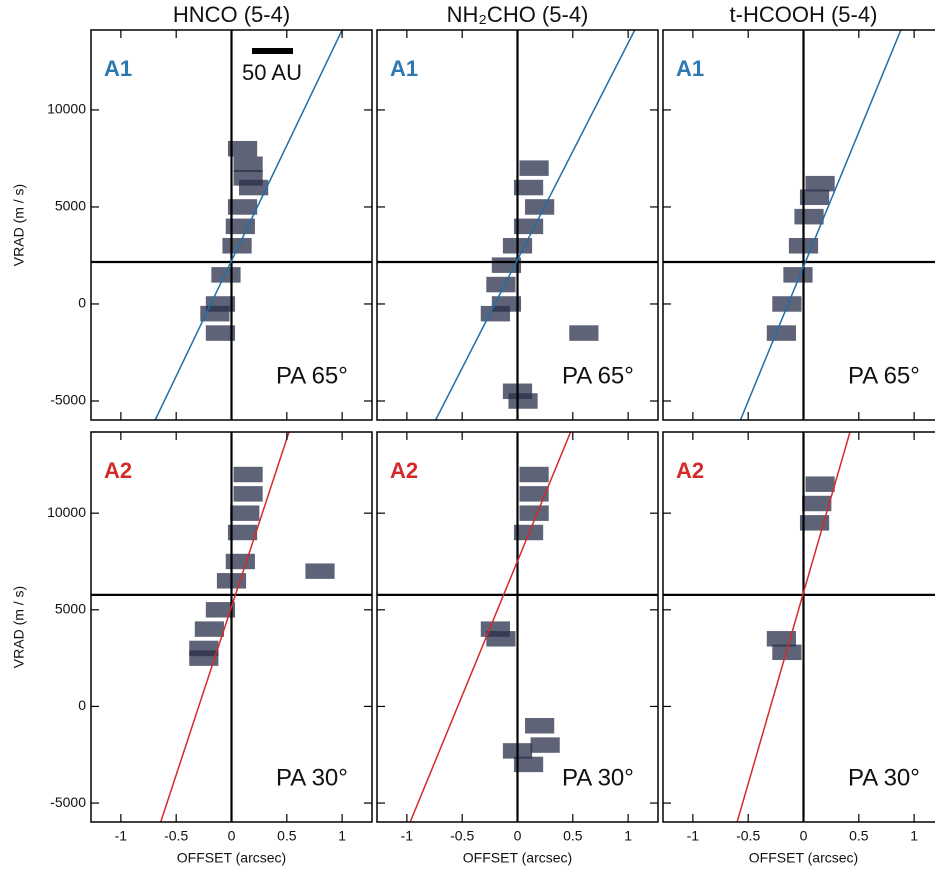 The image size is (935, 877). Describe the element at coordinates (231, 14) in the screenshot. I see `panel-title: HNCO (5-4)` at that location.